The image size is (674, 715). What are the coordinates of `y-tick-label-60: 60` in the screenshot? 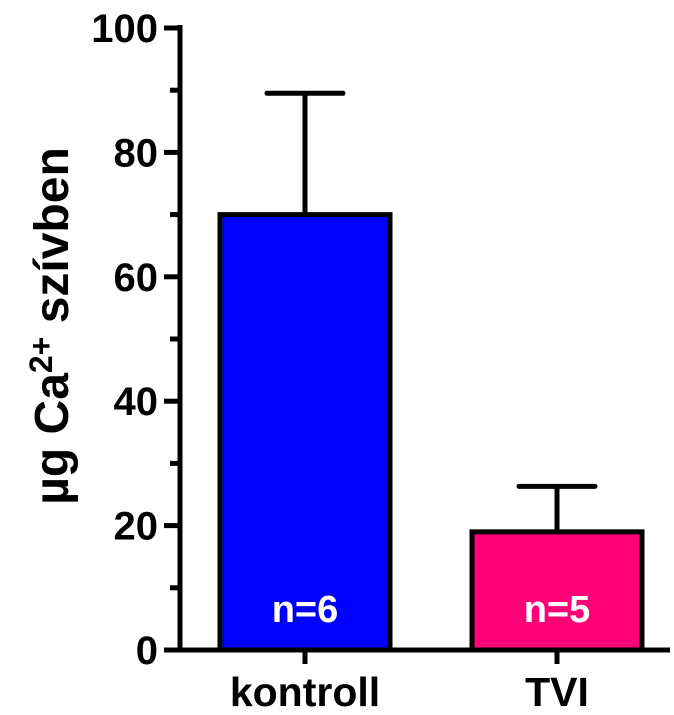 It's located at (136, 278).